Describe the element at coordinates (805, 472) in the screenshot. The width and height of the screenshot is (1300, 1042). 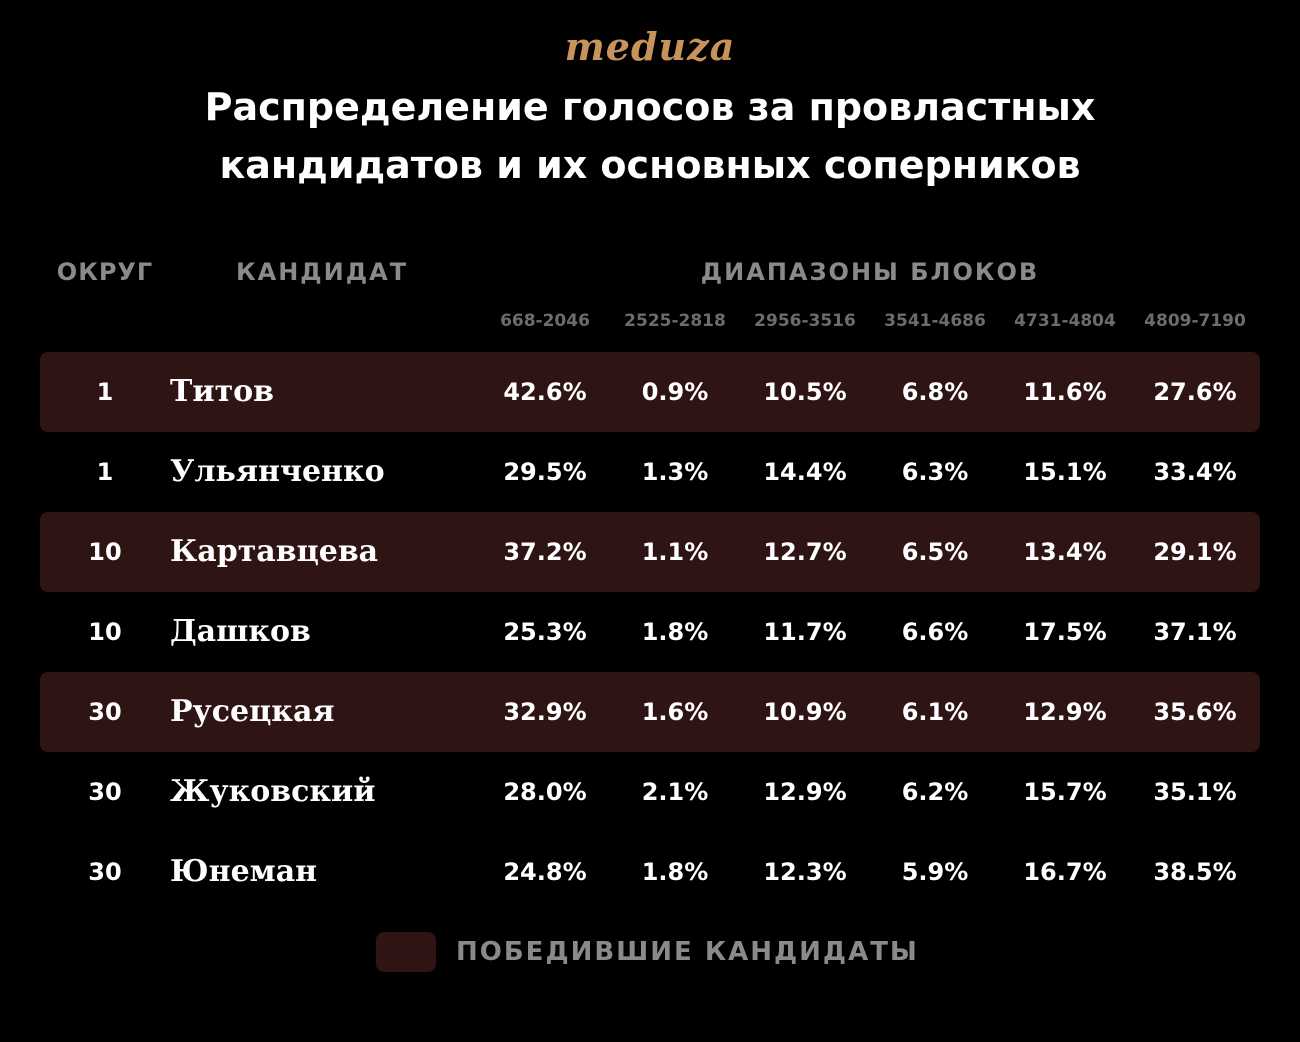
I see `value-cell: 14.4%` at that location.